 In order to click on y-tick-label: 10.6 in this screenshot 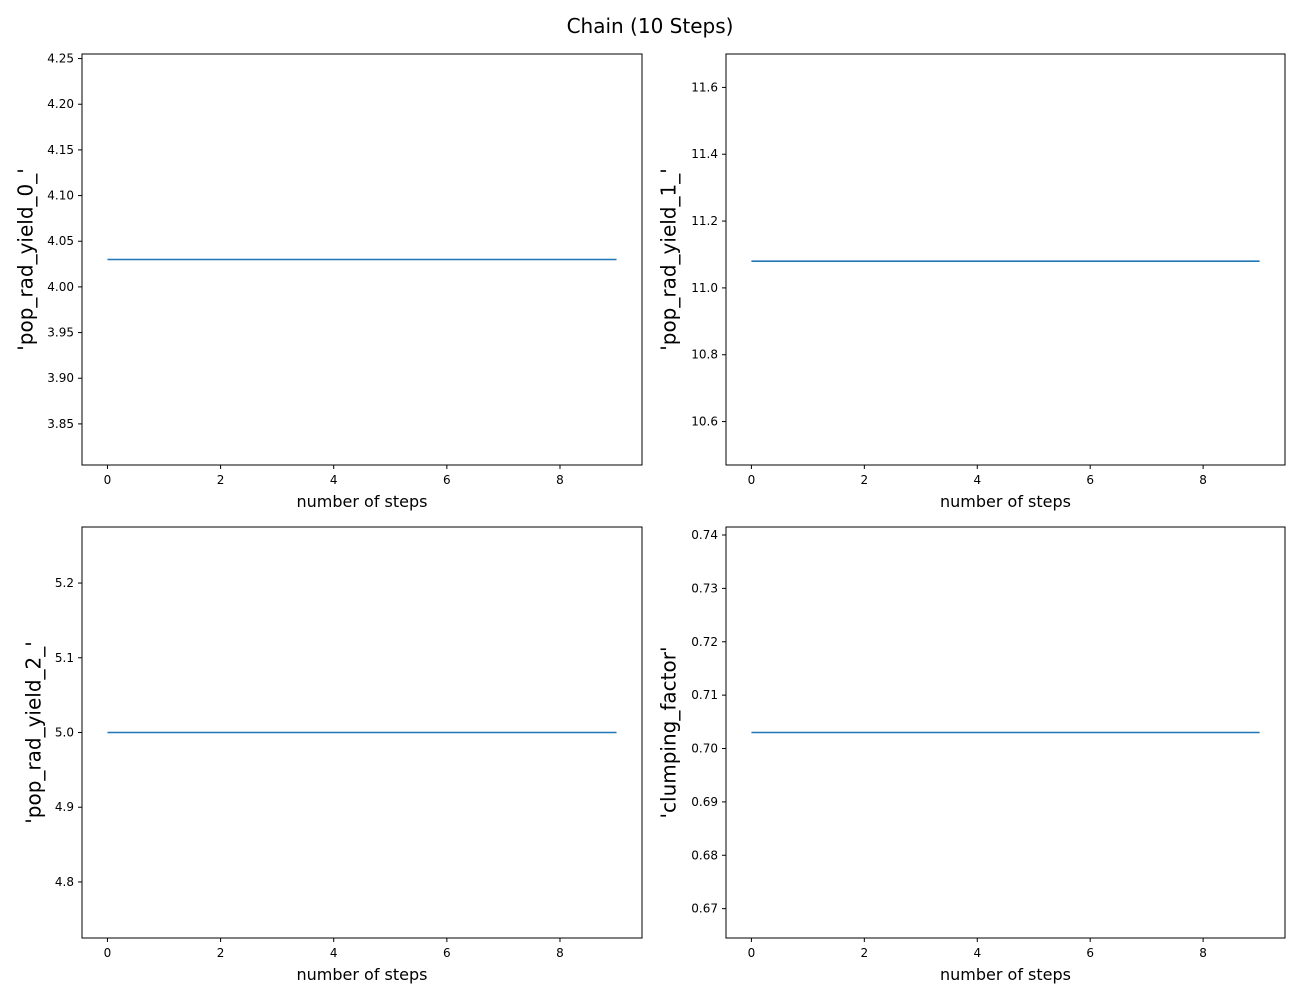, I will do `click(704, 422)`.